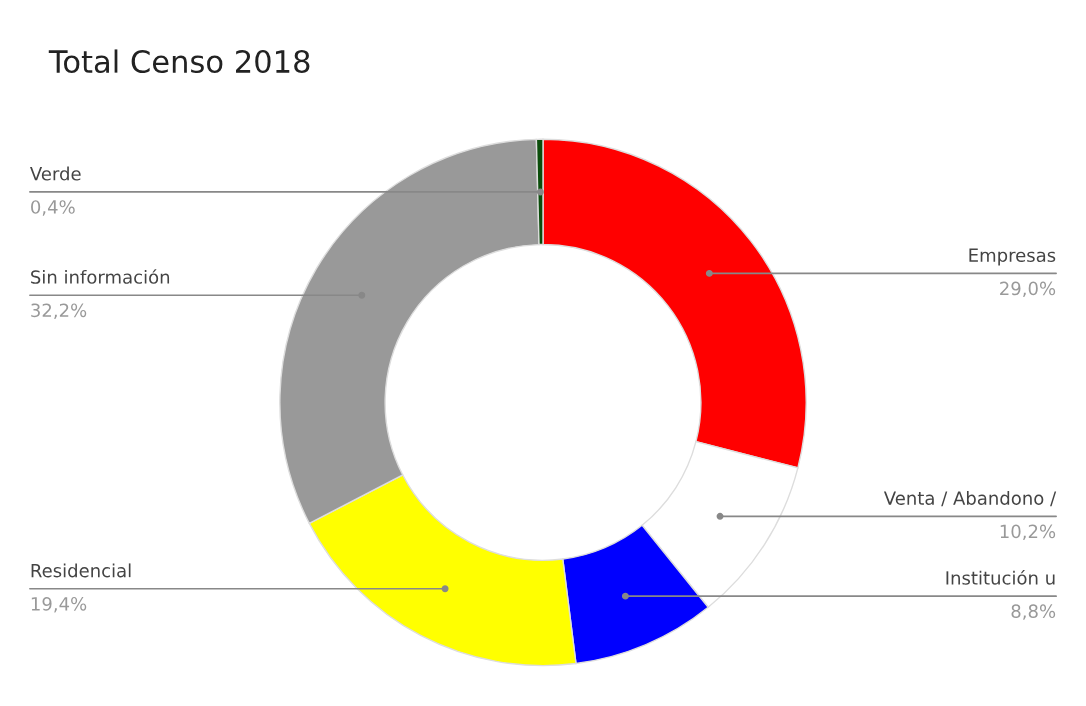 Image resolution: width=1086 pixels, height=706 pixels. I want to click on data-label: 32,2%, so click(59, 311).